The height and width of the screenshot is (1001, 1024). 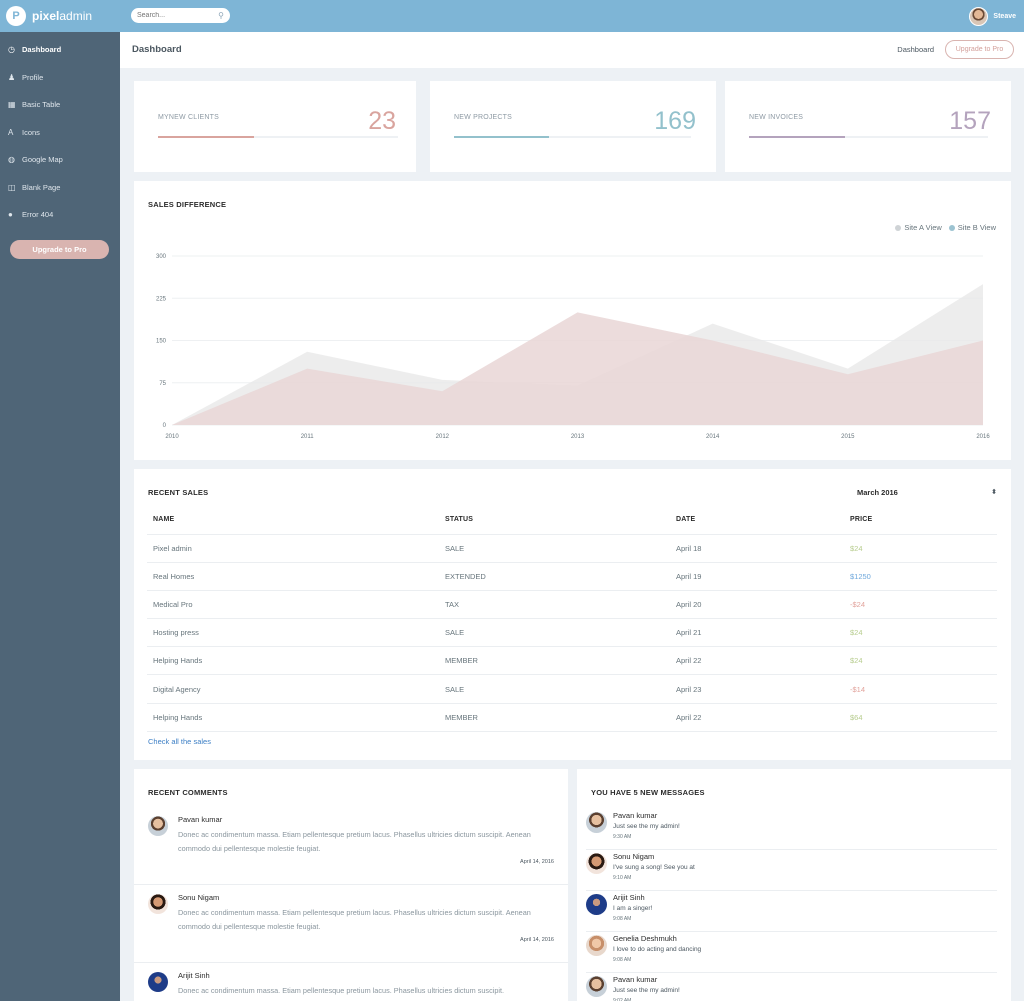 I want to click on message-item: Pavan kumar Just see the my admin! 9:02 AM, so click(x=791, y=987).